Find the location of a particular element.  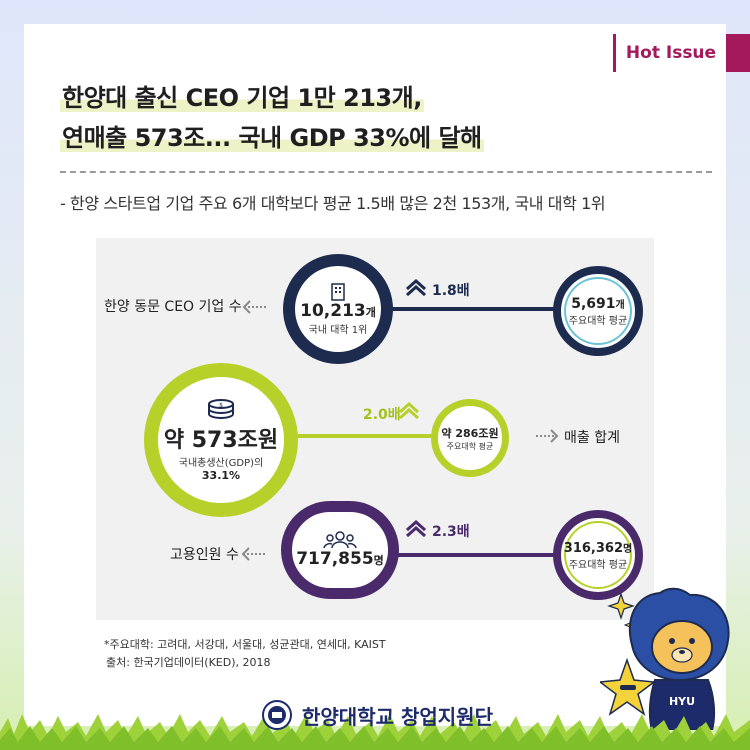

footer-logo: 한양대학교 창업지원단 is located at coordinates (377, 715).